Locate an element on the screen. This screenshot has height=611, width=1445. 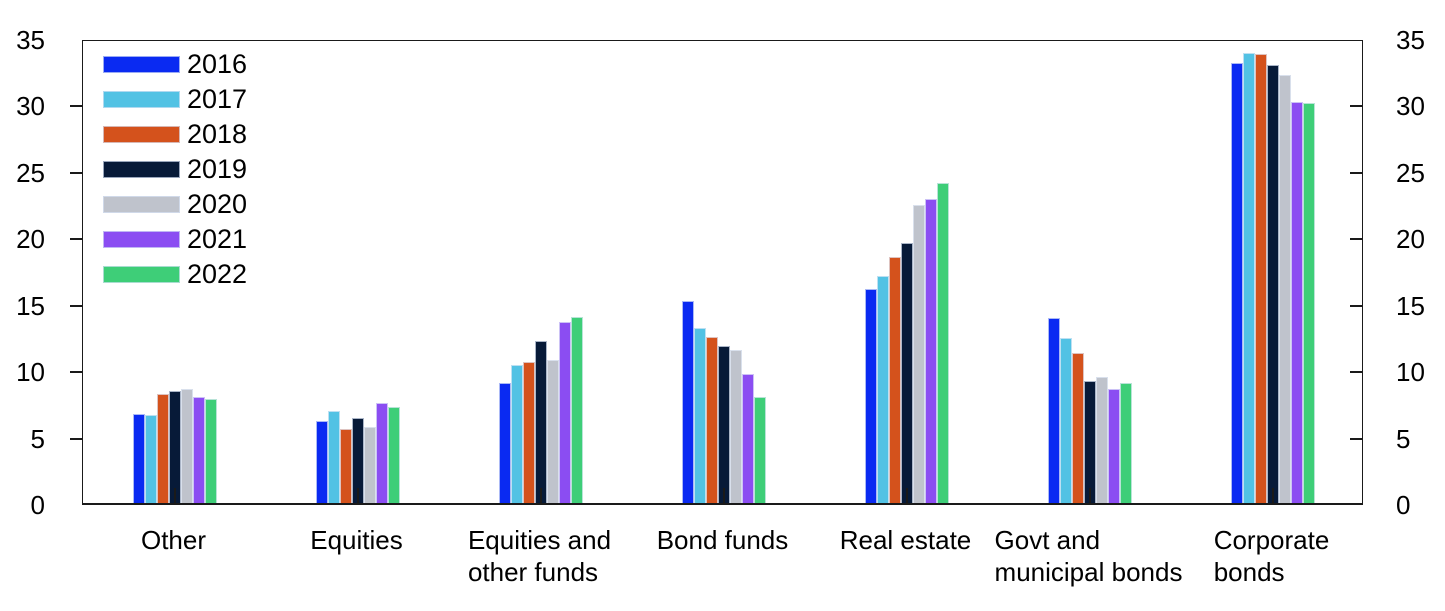
legend-swatch-2018 is located at coordinates (141, 134).